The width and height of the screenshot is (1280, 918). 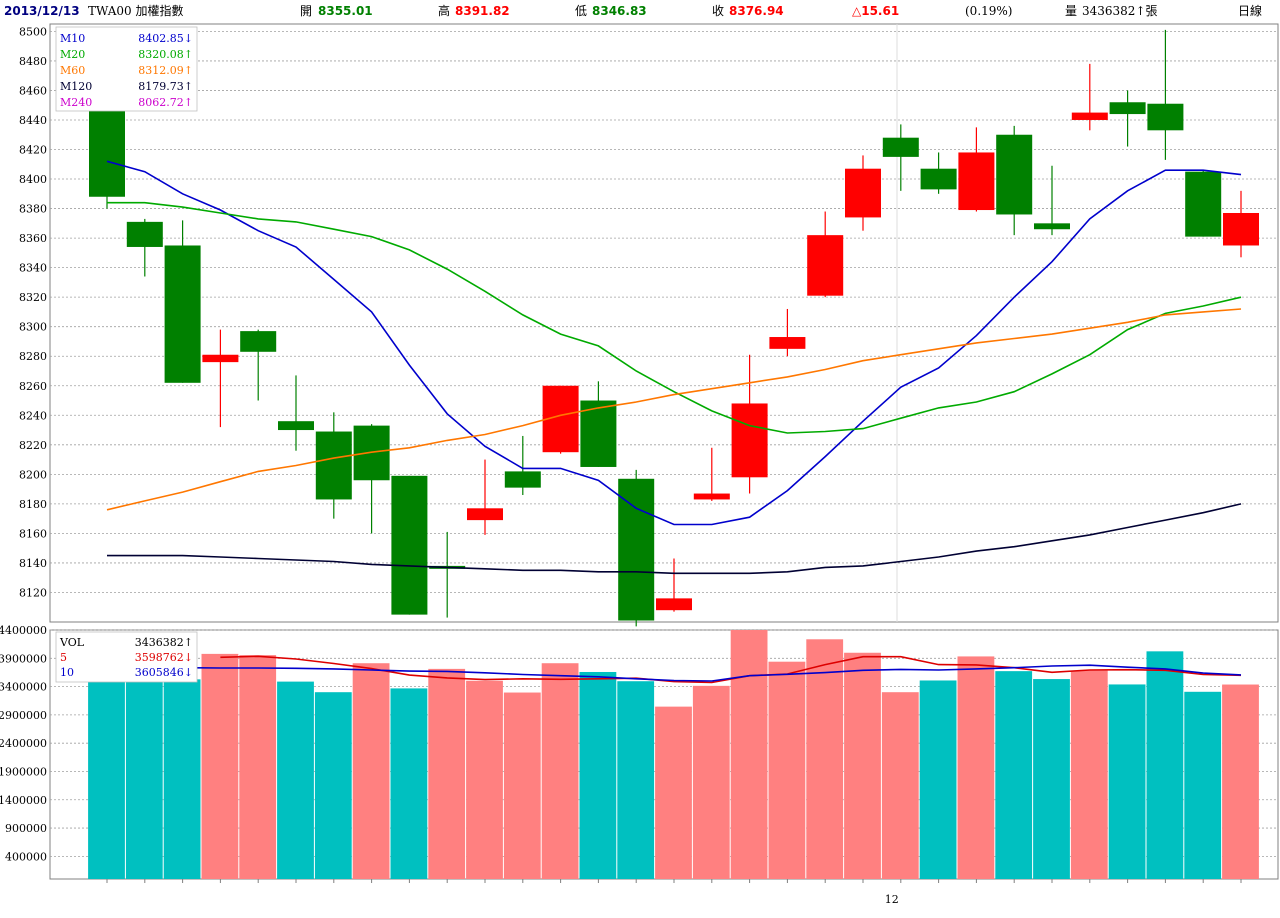 What do you see at coordinates (718, 11) in the screenshot?
I see `close-label: 收` at bounding box center [718, 11].